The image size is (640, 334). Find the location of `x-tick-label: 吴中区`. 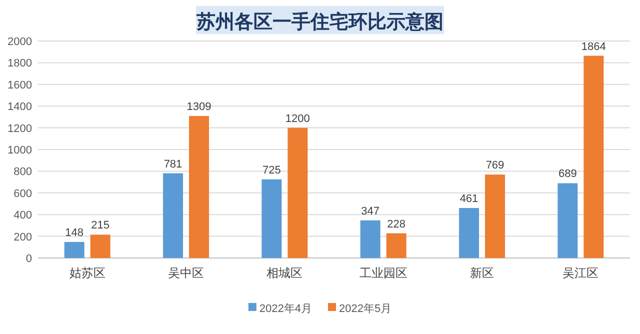

x-tick-label: 吴中区 is located at coordinates (186, 273).